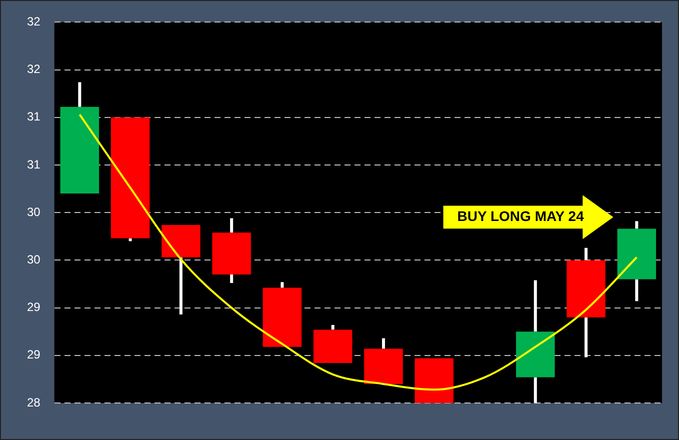 The image size is (679, 440). What do you see at coordinates (33, 402) in the screenshot?
I see `y-tick-label: 28` at bounding box center [33, 402].